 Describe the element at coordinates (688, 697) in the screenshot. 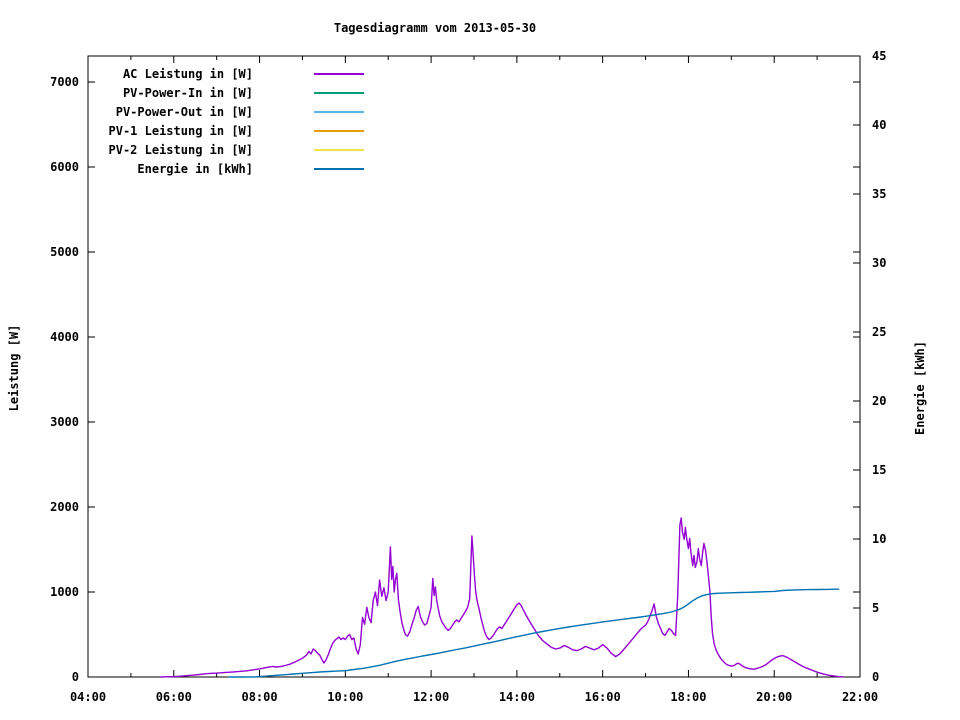

I see `x-tick-label: 18:00` at that location.